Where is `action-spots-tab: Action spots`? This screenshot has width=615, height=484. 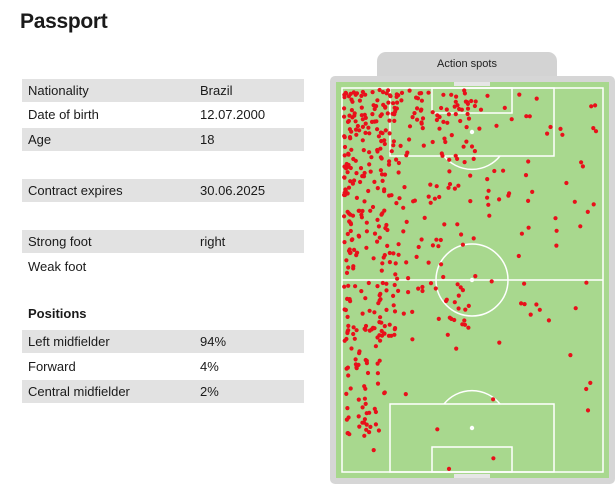
action-spots-tab: Action spots is located at coordinates (467, 65).